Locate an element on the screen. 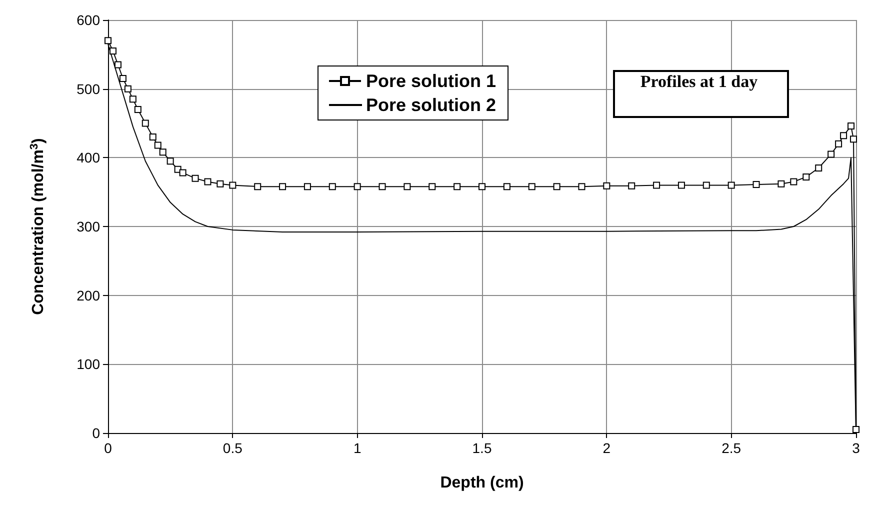  y-tick-label: 600 is located at coordinates (88, 20).